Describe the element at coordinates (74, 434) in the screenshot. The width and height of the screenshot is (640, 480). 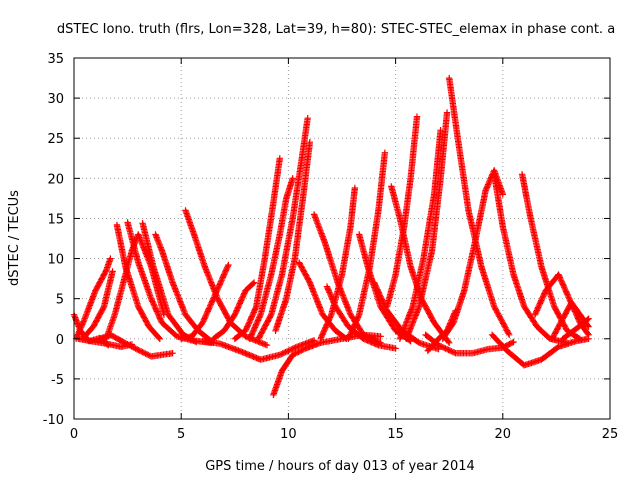
I see `x-tick-label: 0` at that location.